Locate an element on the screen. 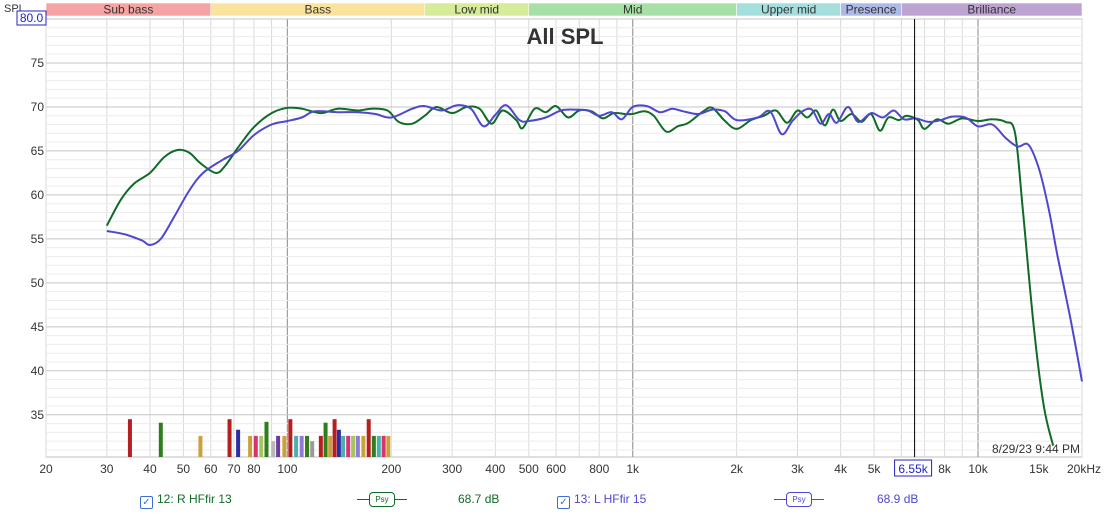 The width and height of the screenshot is (1106, 515). y-tick-label: 75 is located at coordinates (38, 63).